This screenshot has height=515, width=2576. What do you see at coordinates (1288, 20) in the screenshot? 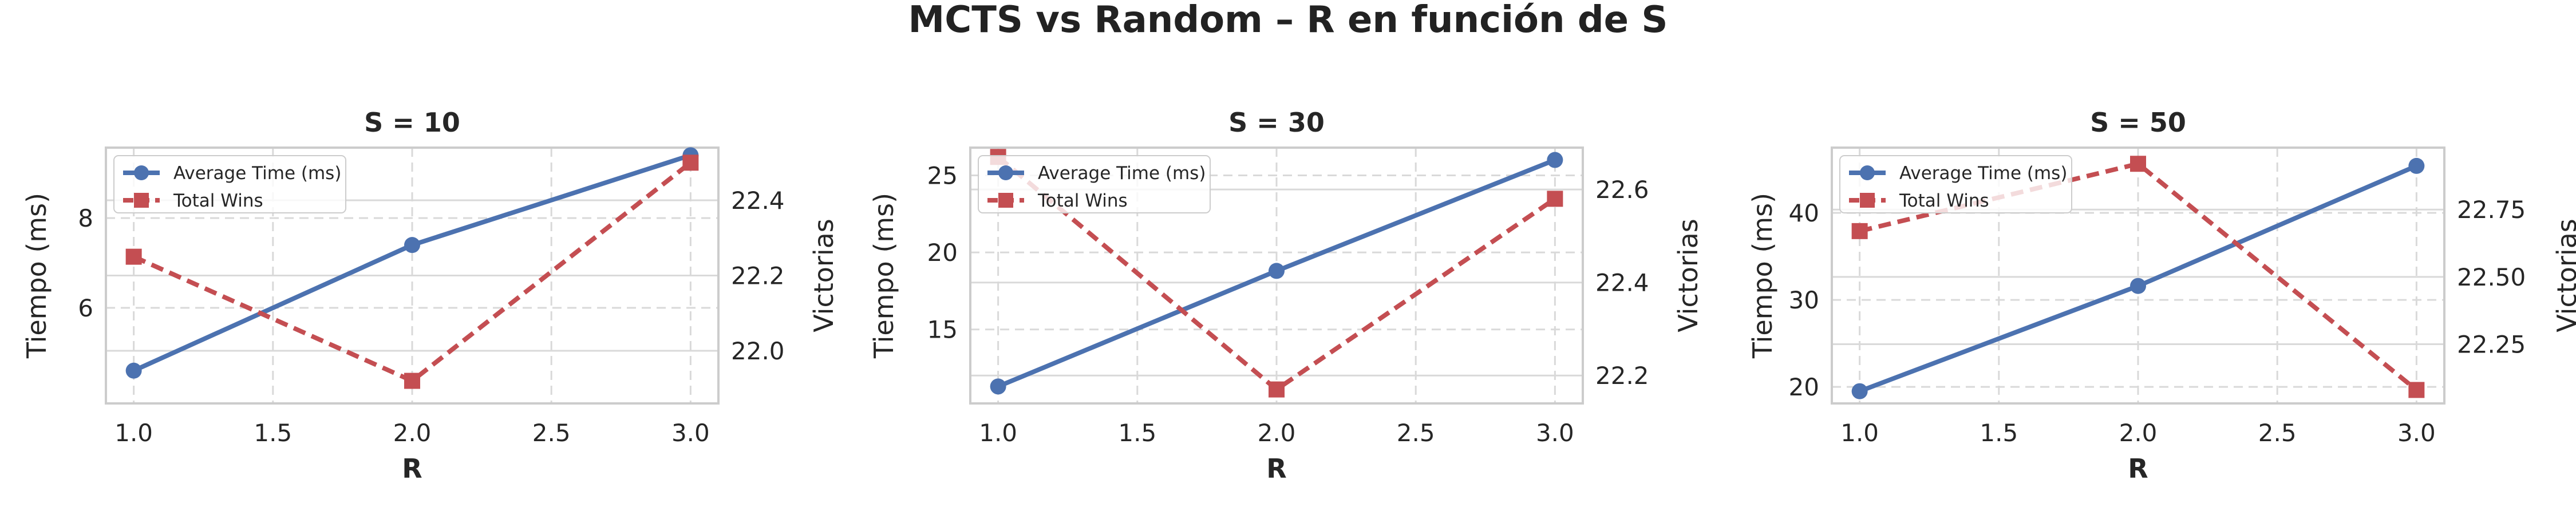
I see `figure-title: MCTS vs Random – R en función de S` at bounding box center [1288, 20].